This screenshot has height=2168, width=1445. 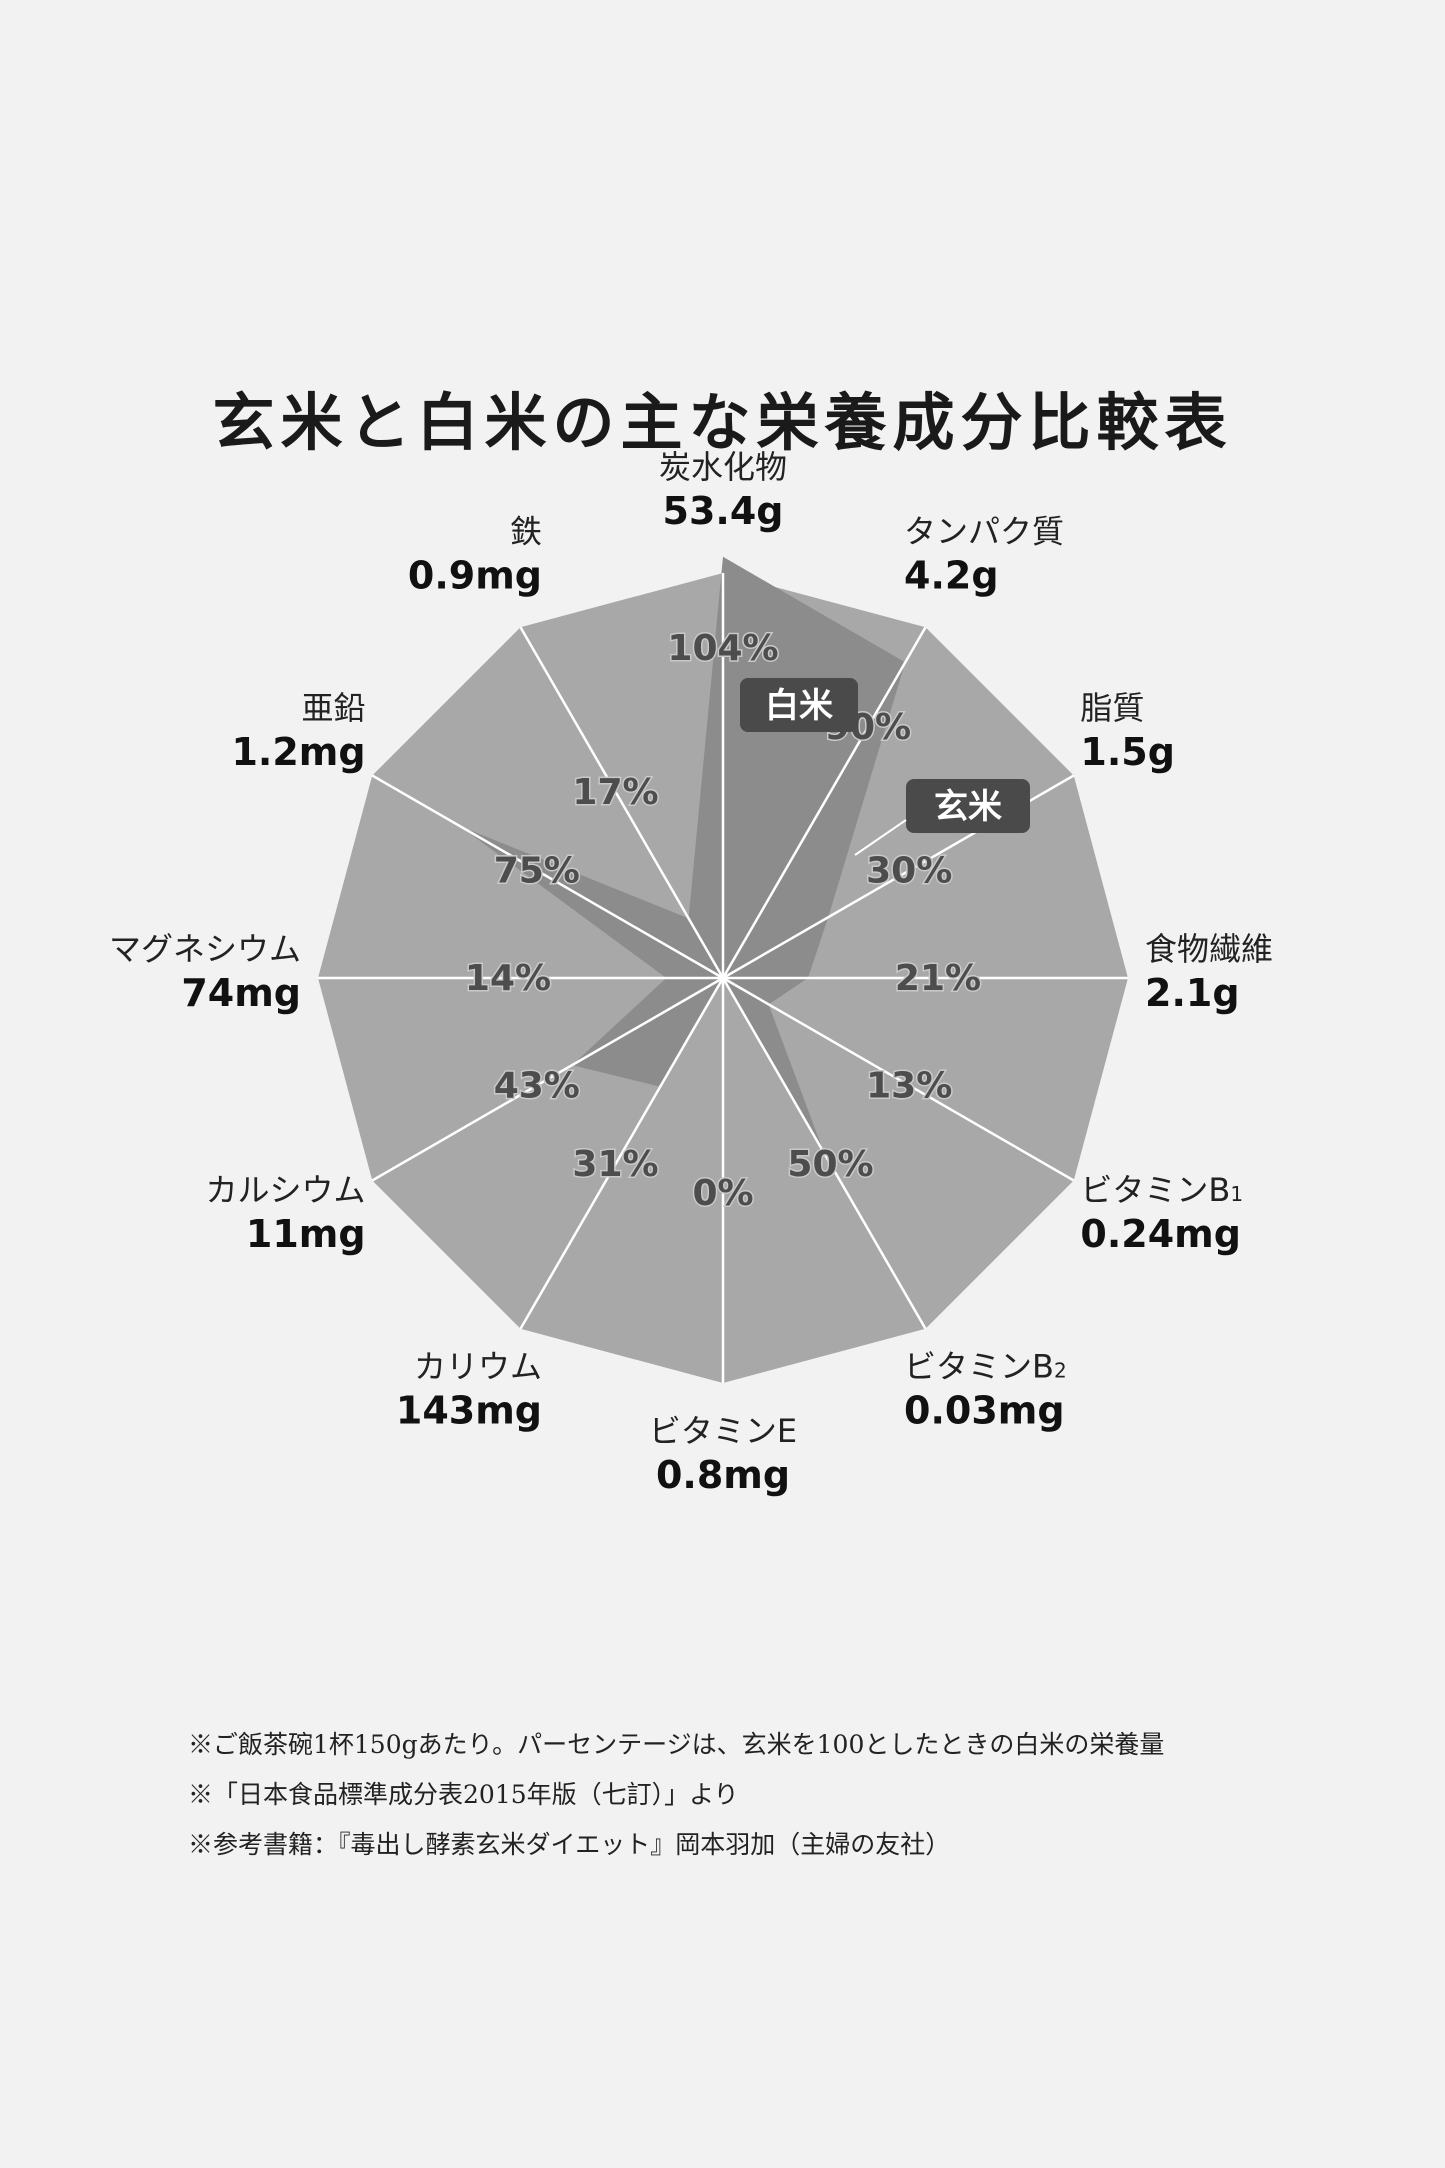 I want to click on category-value: 4.2g, so click(x=951, y=576).